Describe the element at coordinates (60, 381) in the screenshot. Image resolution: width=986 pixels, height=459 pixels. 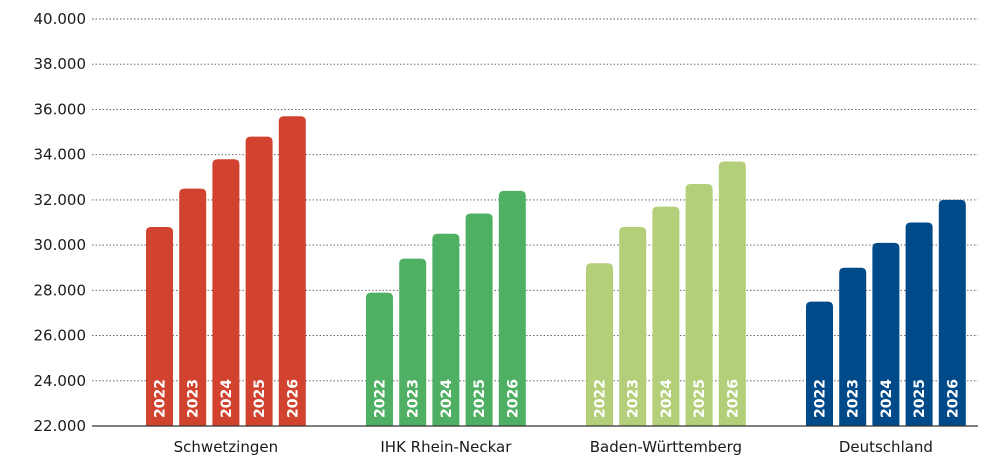
I see `y-tick-label: 24.000` at that location.